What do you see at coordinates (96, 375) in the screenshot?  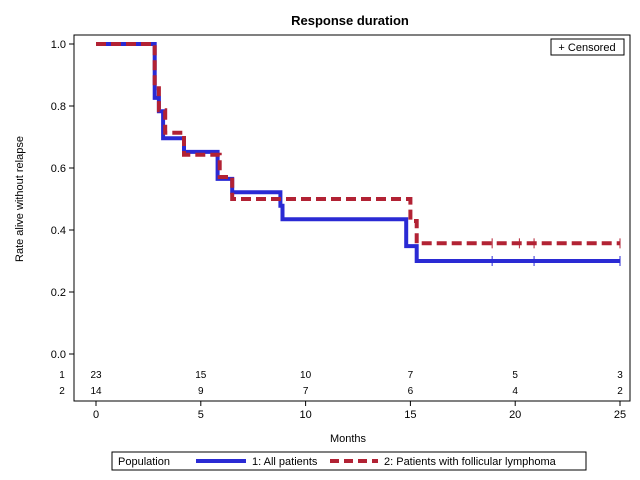 I see `at-risk-count: 23` at bounding box center [96, 375].